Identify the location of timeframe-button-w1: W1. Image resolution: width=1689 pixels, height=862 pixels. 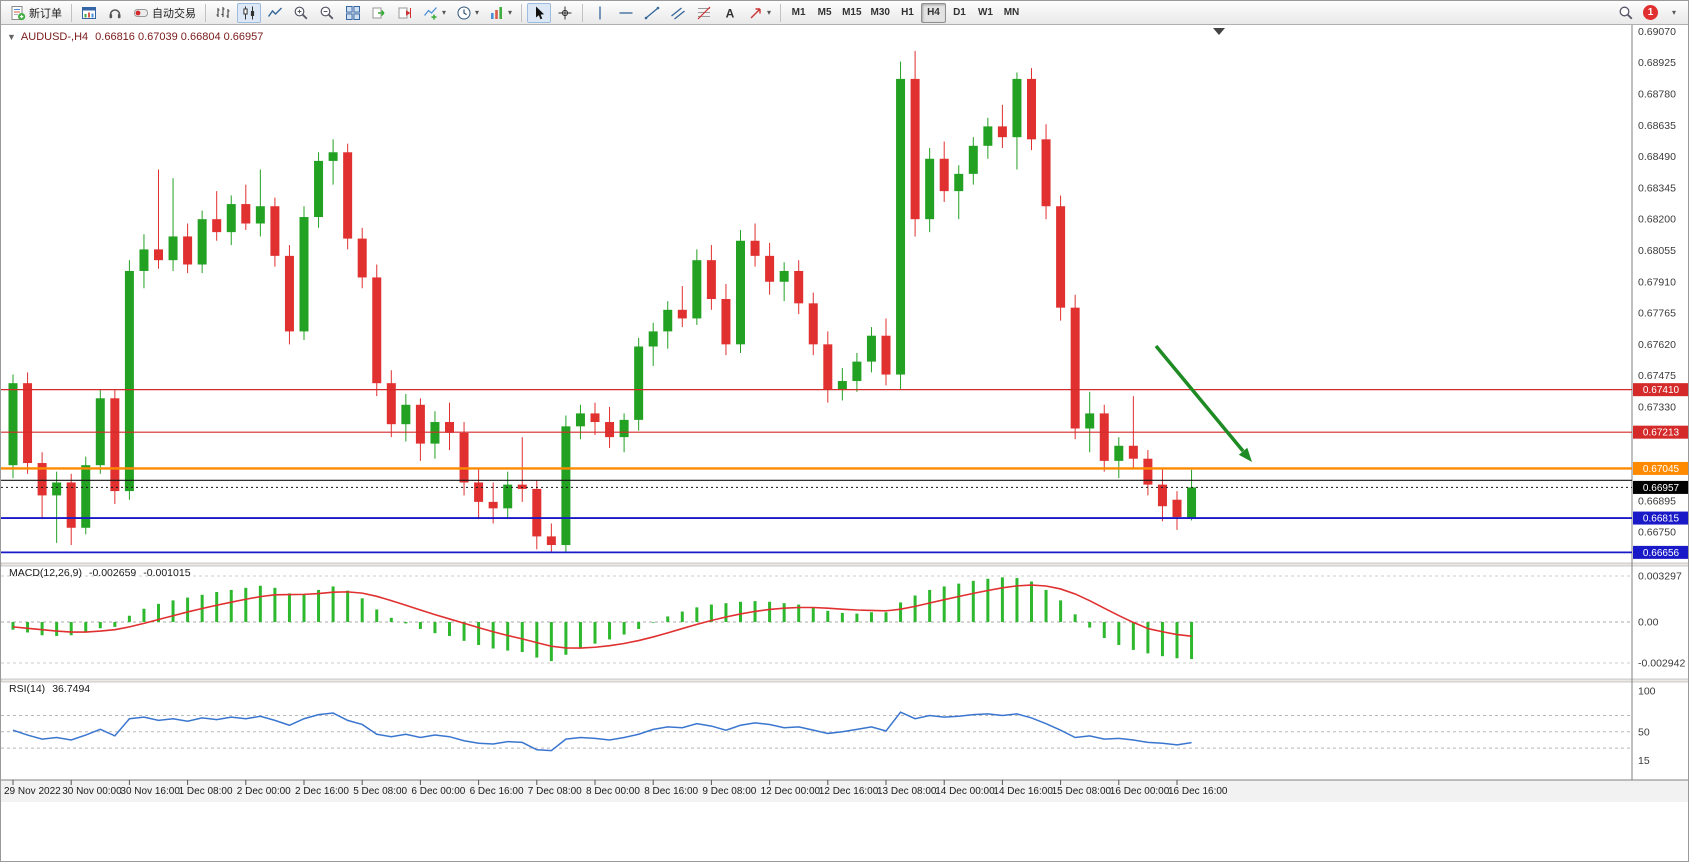
(985, 12).